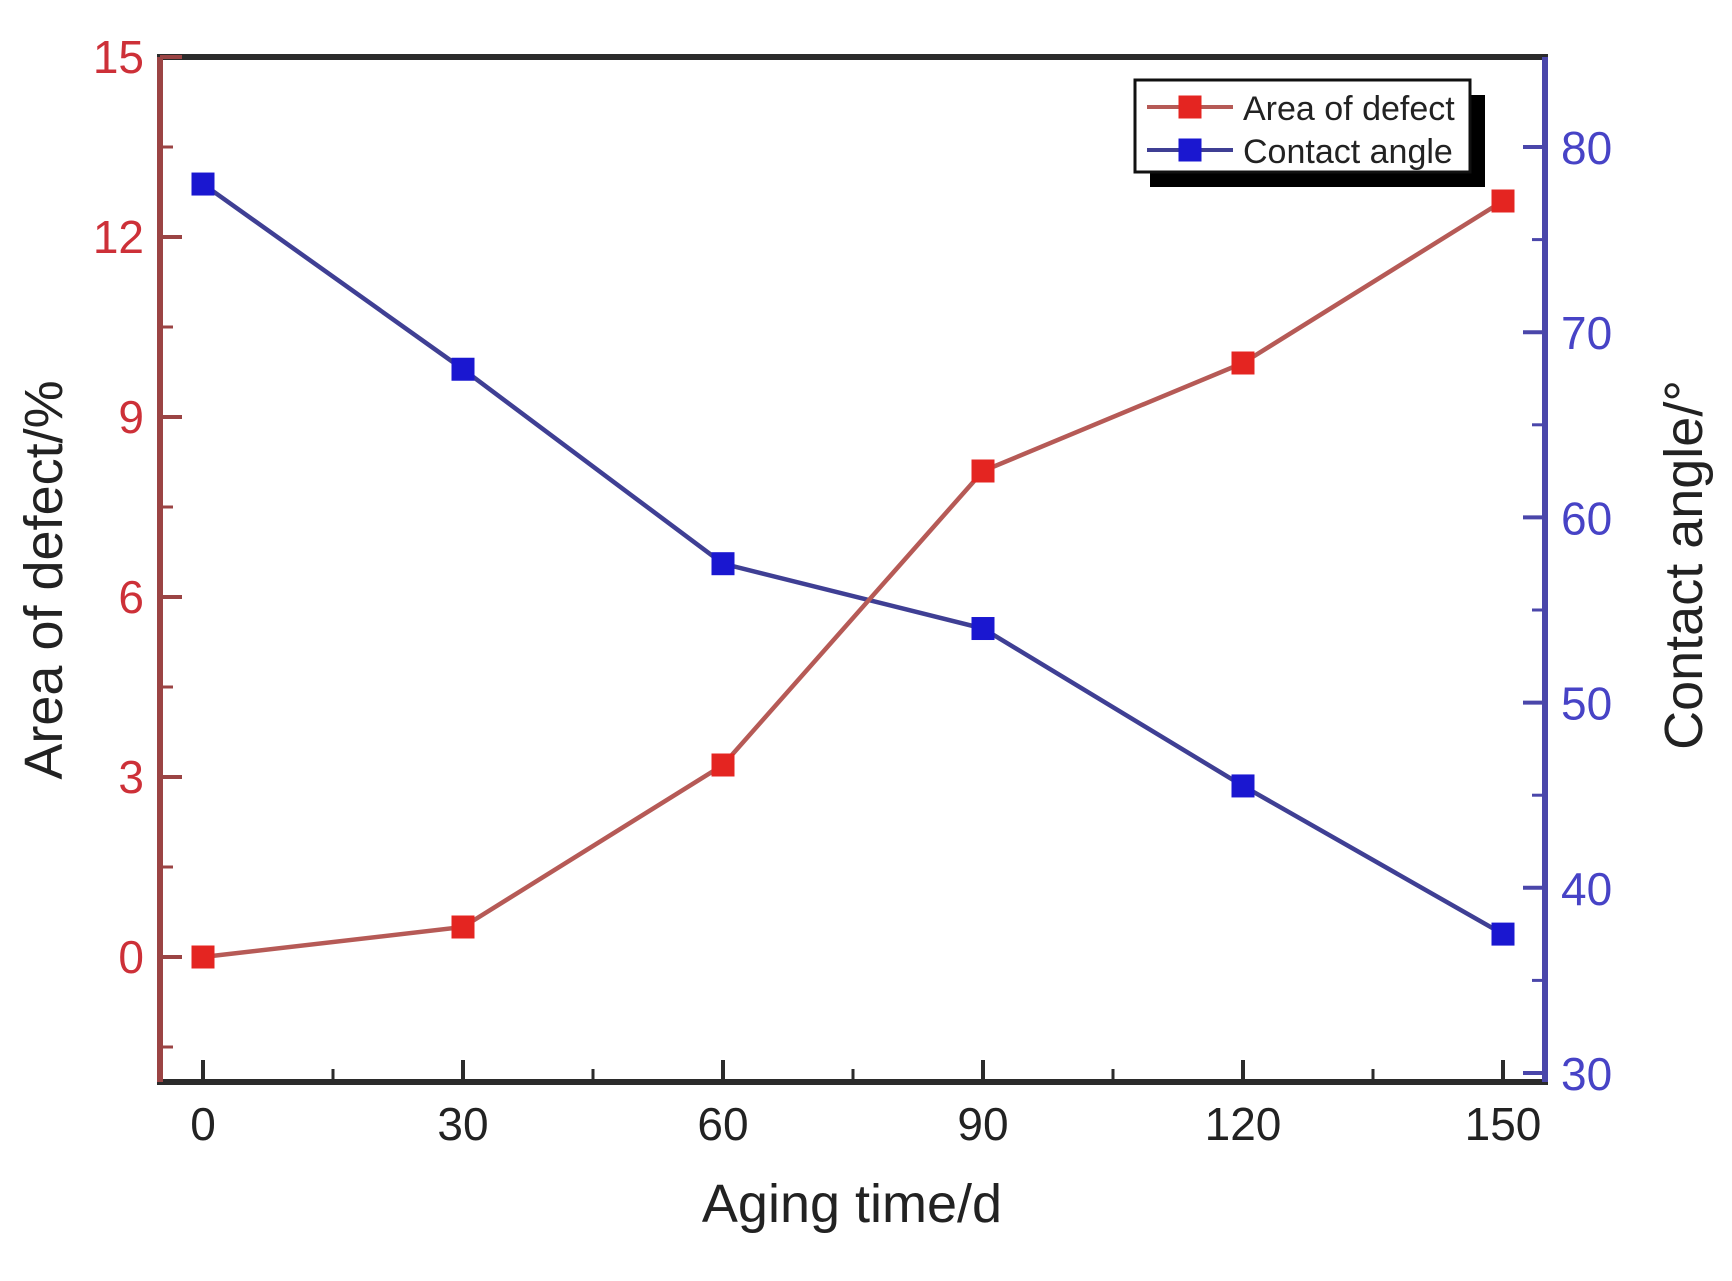  I want to click on y-left-tick-label: 15, so click(118, 57).